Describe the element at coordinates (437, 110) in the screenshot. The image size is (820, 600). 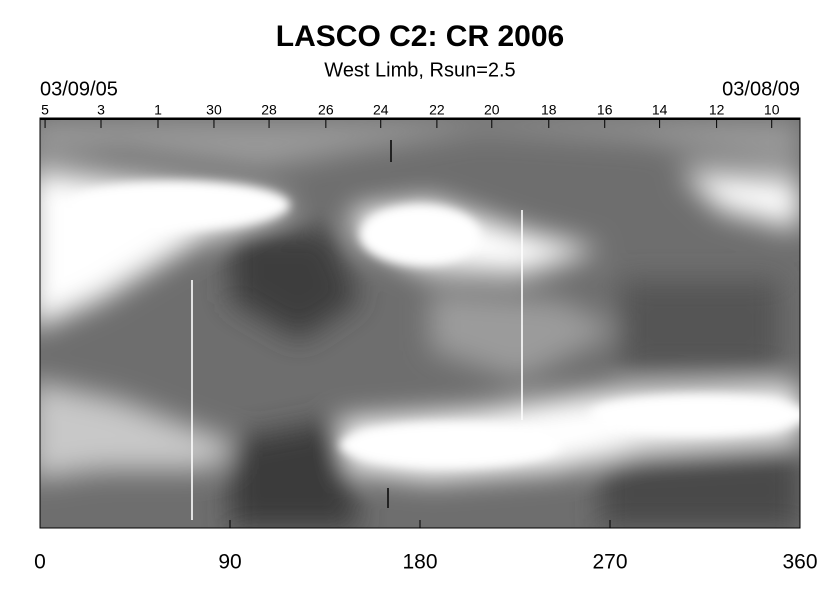
I see `x2-tick-label: 22` at that location.